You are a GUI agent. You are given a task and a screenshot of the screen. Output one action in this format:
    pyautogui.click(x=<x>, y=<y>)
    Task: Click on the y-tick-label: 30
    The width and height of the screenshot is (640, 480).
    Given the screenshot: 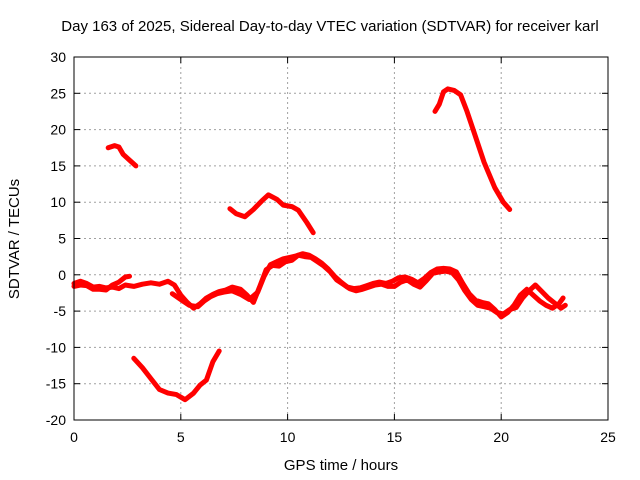 What is the action you would take?
    pyautogui.click(x=58, y=57)
    